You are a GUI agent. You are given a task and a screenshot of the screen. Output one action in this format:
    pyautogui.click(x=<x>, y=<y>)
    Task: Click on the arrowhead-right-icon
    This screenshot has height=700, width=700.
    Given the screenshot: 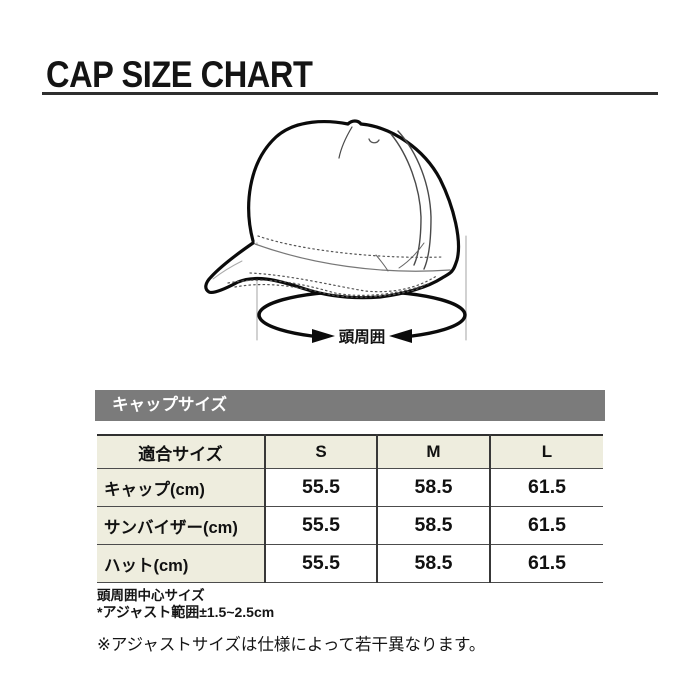 What is the action you would take?
    pyautogui.click(x=400, y=336)
    